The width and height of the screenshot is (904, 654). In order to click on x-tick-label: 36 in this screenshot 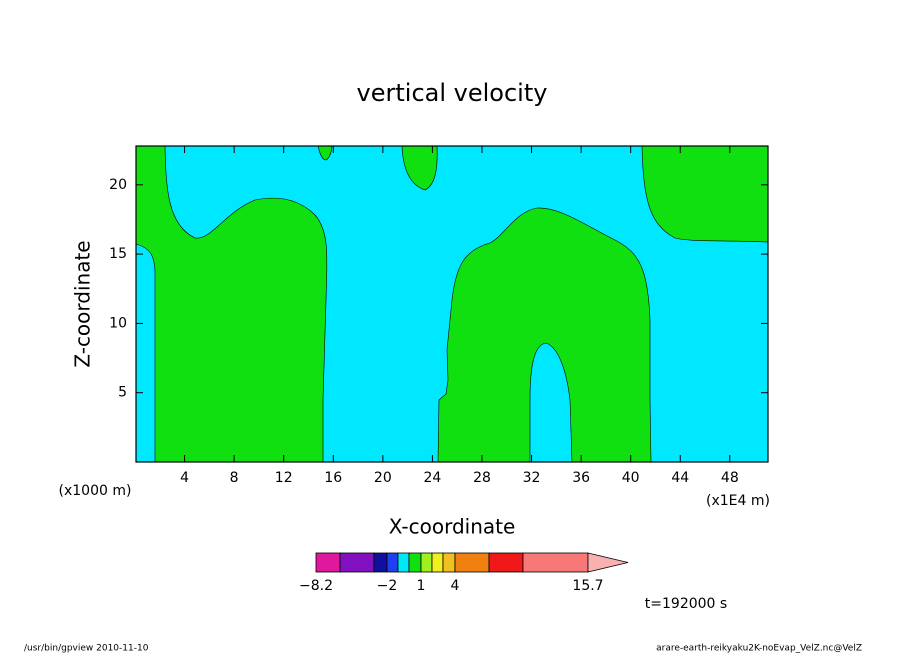, I will do `click(581, 478)`.